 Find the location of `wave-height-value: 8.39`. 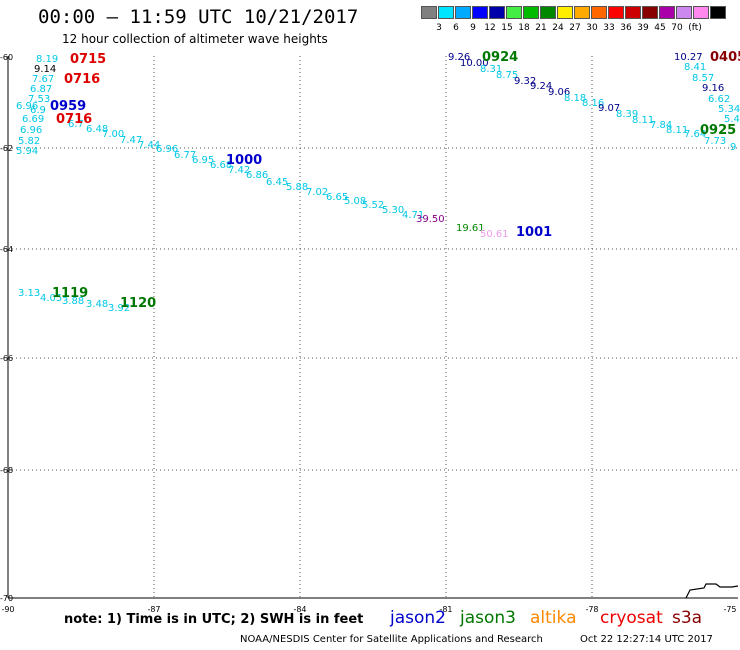

wave-height-value: 8.39 is located at coordinates (627, 114).